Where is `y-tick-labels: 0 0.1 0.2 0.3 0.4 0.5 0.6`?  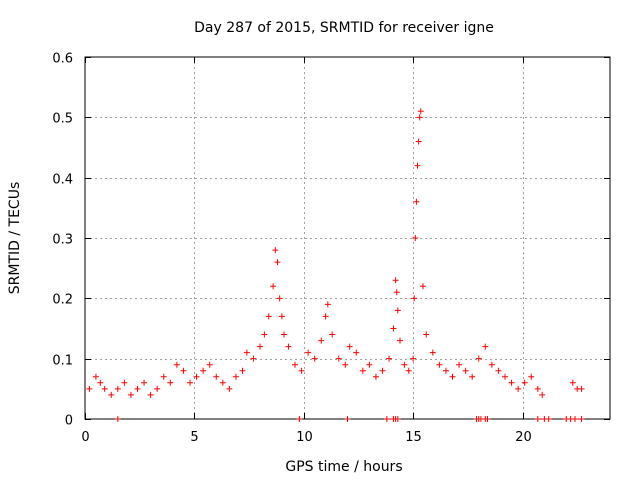
y-tick-labels: 0 0.1 0.2 0.3 0.4 0.5 0.6 is located at coordinates (62, 240).